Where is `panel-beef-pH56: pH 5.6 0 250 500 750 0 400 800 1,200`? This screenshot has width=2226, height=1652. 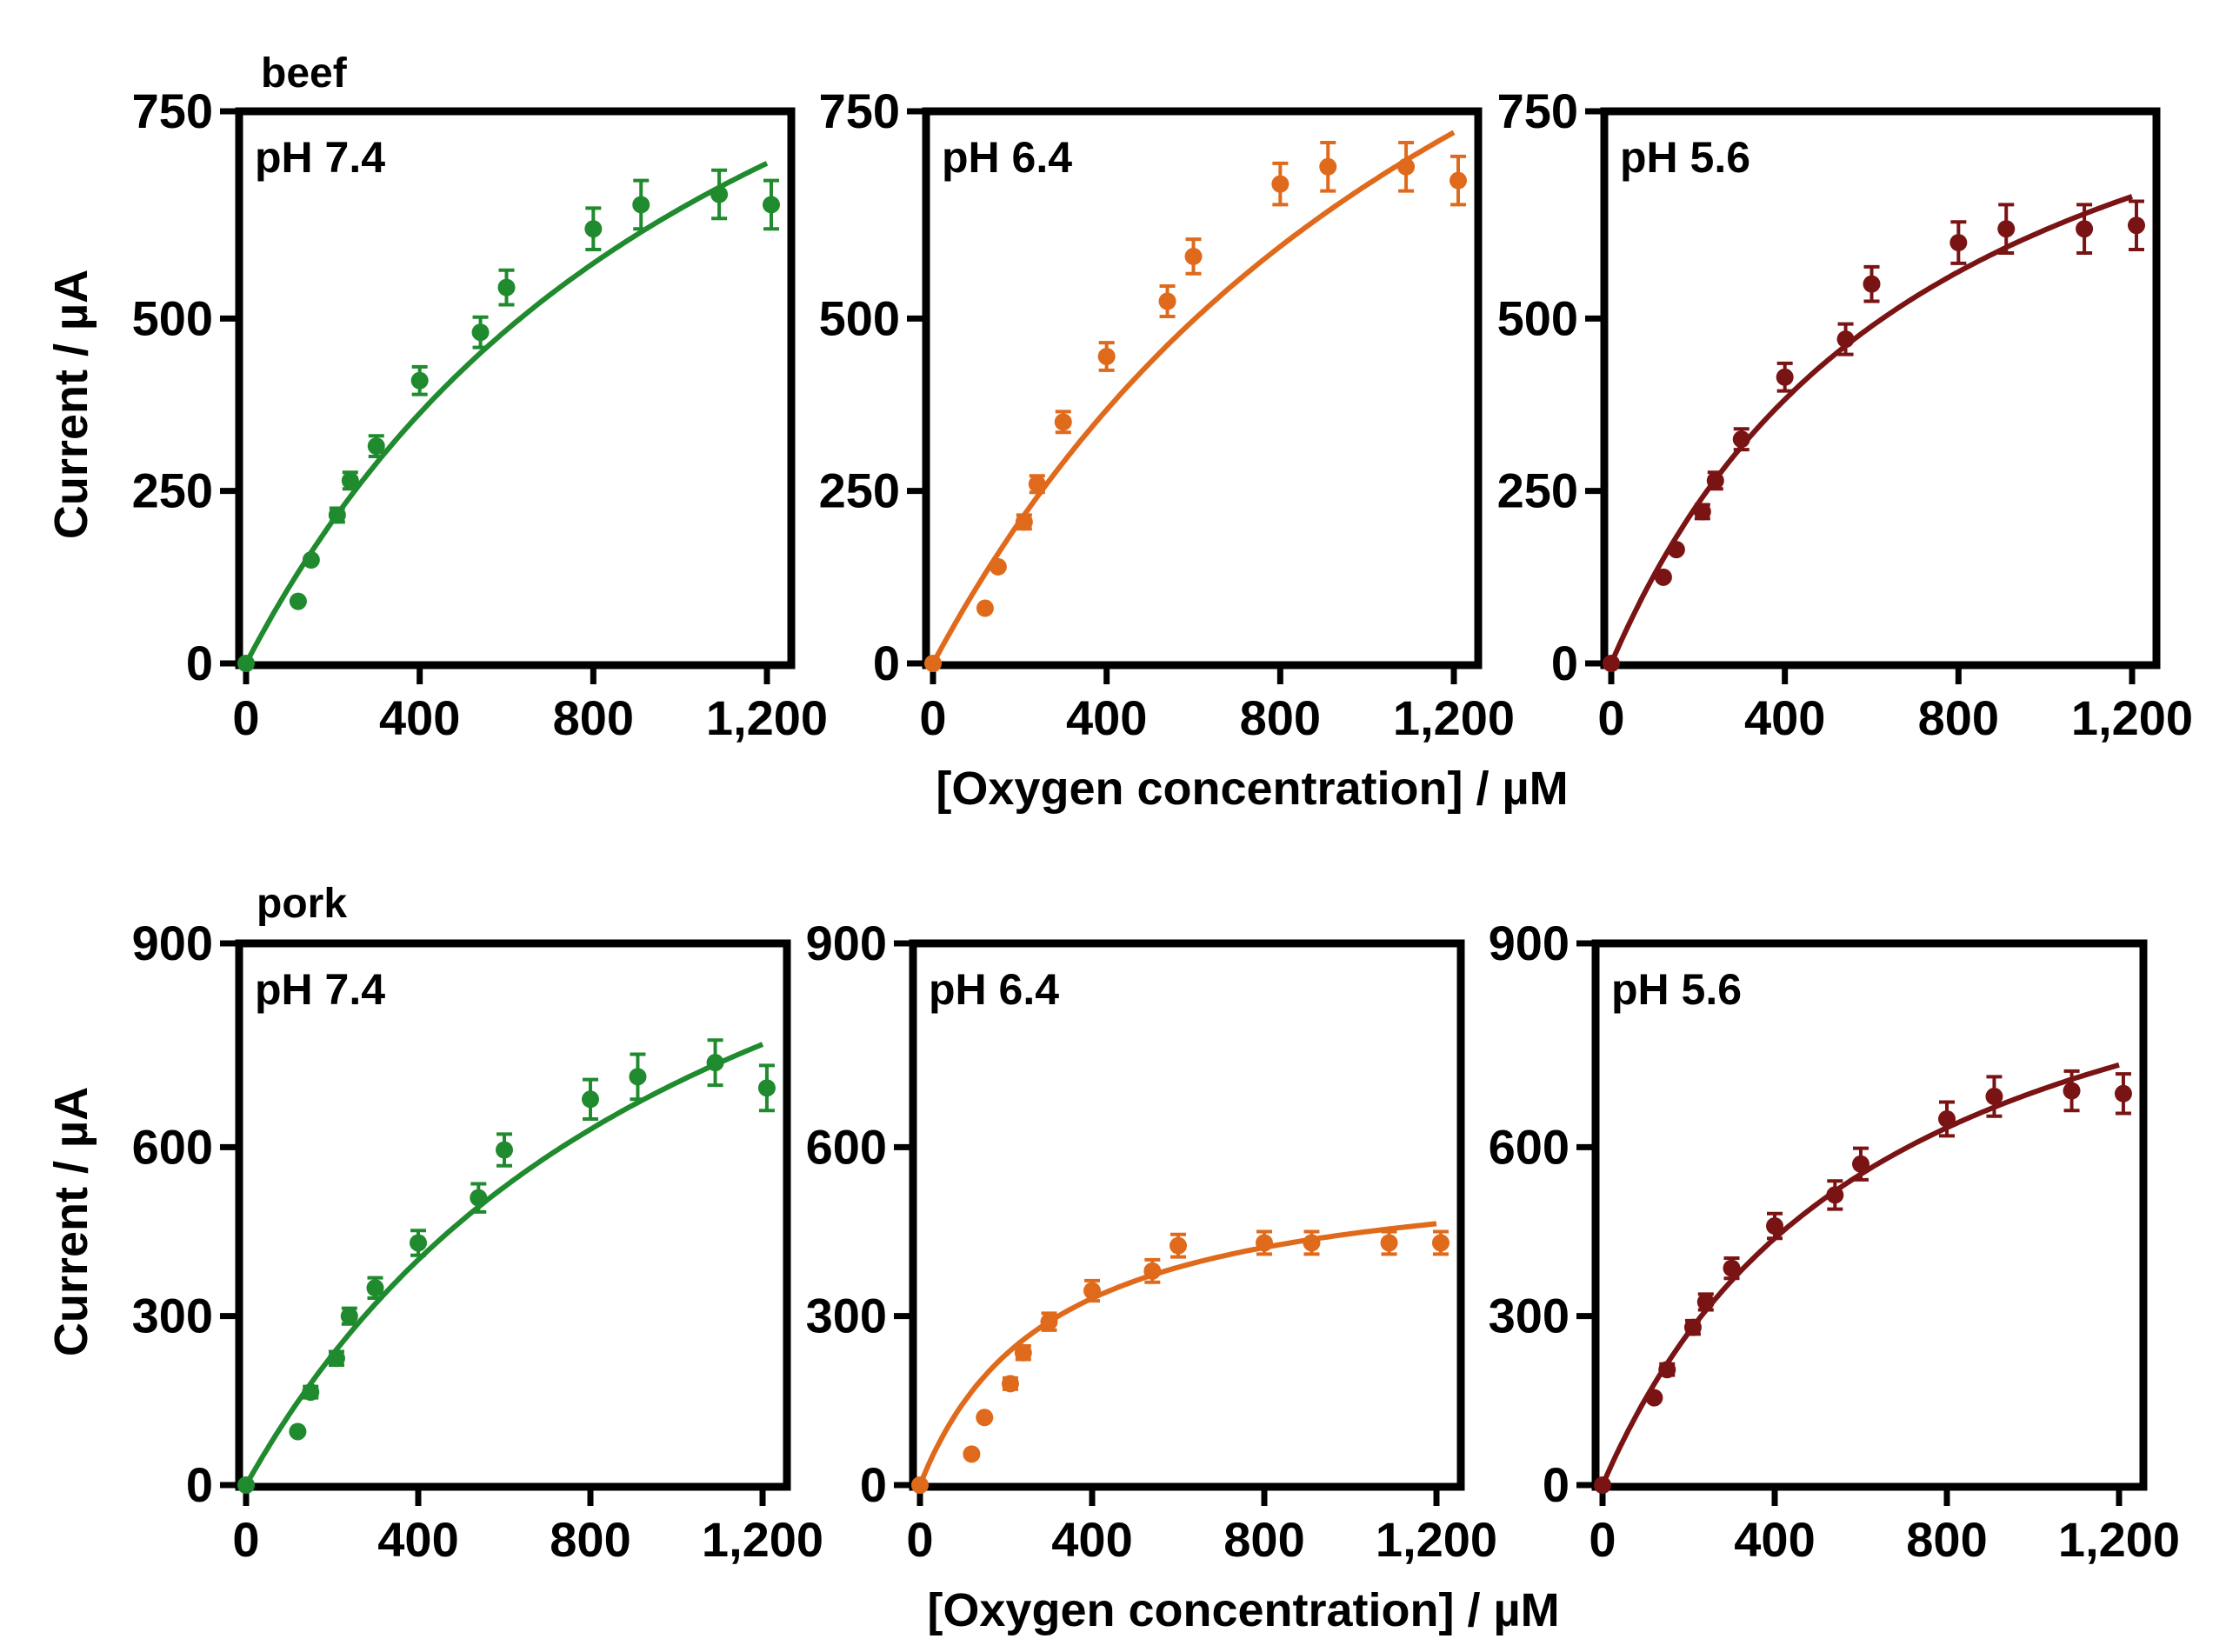 panel-beef-pH56: pH 5.6 0 250 500 750 0 400 800 1,200 is located at coordinates (1845, 414).